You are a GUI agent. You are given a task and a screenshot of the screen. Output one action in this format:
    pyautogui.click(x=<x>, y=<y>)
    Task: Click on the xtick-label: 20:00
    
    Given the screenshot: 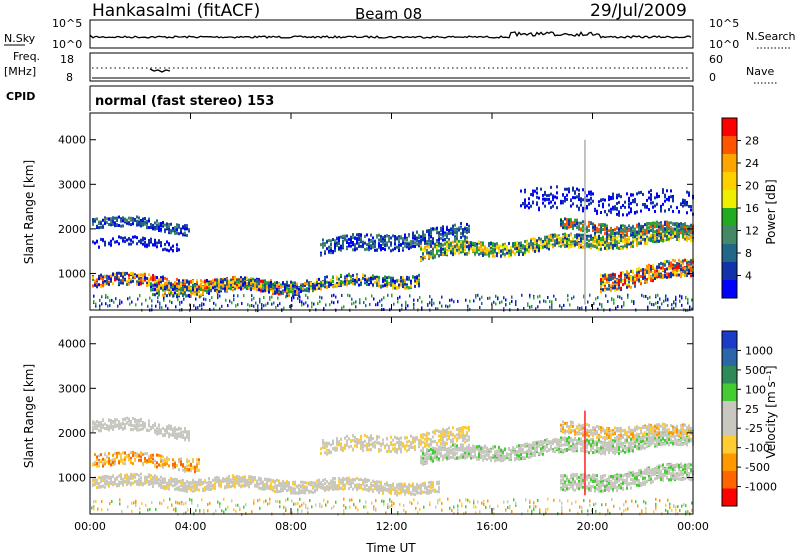 What is the action you would take?
    pyautogui.click(x=593, y=526)
    